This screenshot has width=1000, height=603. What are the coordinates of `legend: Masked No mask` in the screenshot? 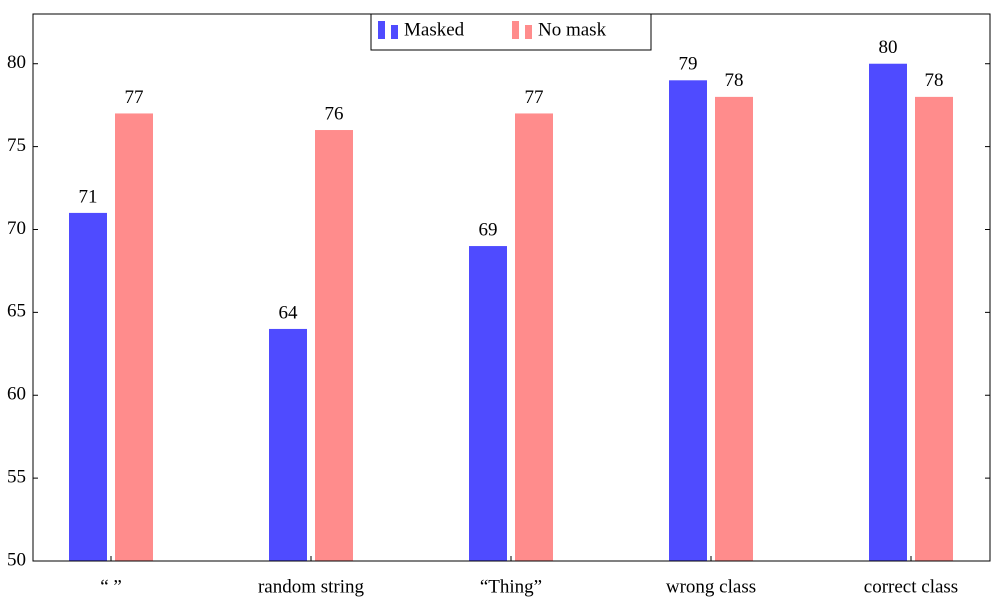 It's located at (511, 32).